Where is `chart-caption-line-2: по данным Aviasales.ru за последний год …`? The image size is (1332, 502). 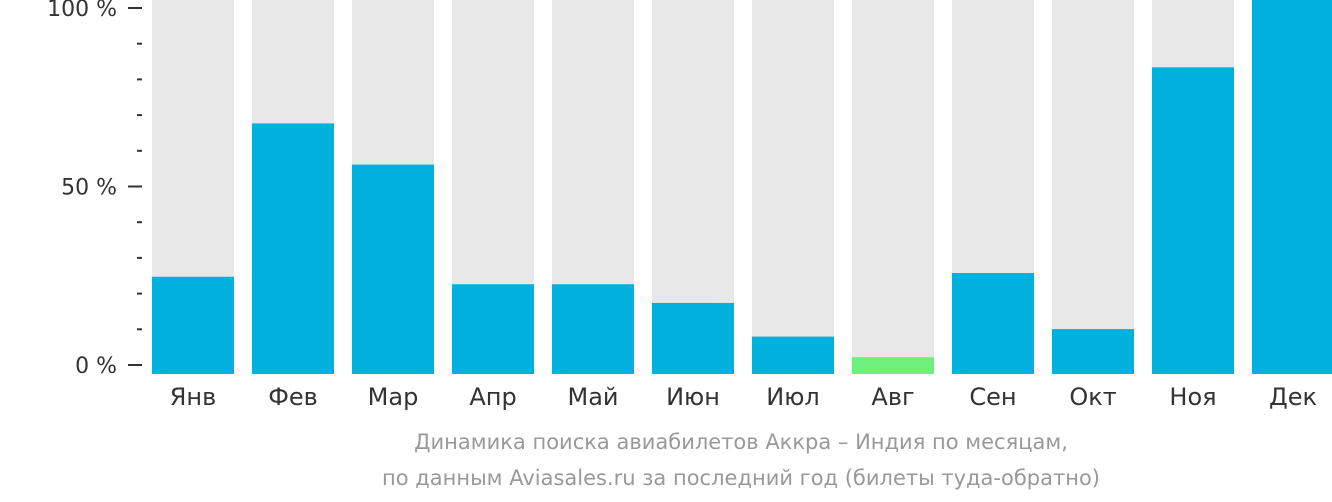
chart-caption-line-2: по данным Aviasales.ru за последний год … is located at coordinates (741, 478).